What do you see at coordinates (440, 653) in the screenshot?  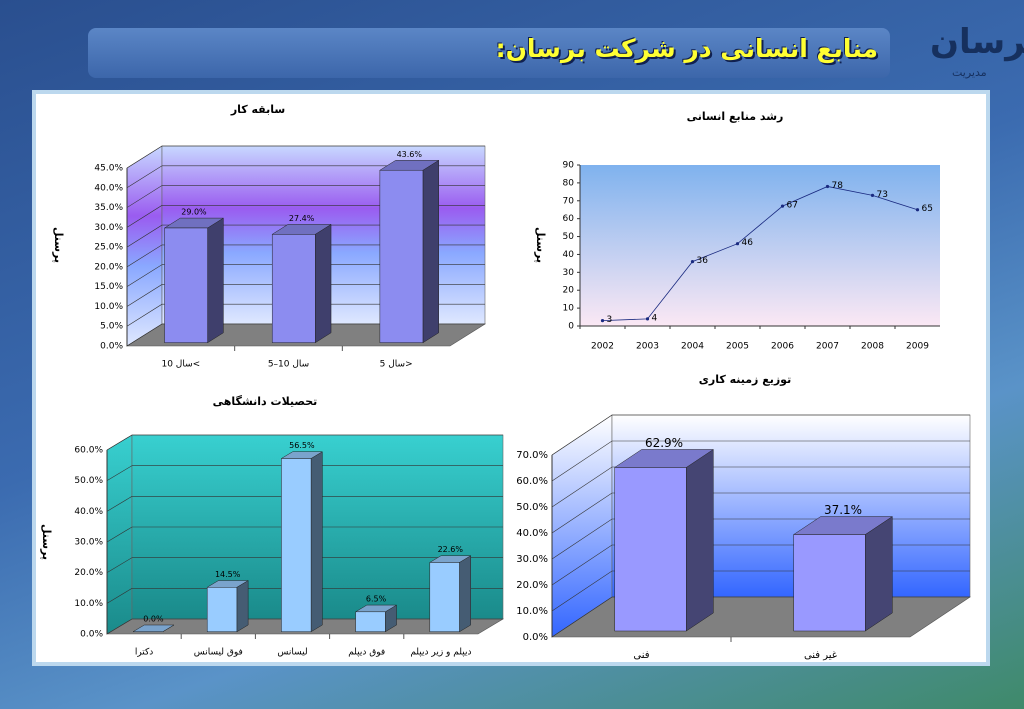 I see `x-tick-label: دیپلم و زیر دیپلم` at bounding box center [440, 653].